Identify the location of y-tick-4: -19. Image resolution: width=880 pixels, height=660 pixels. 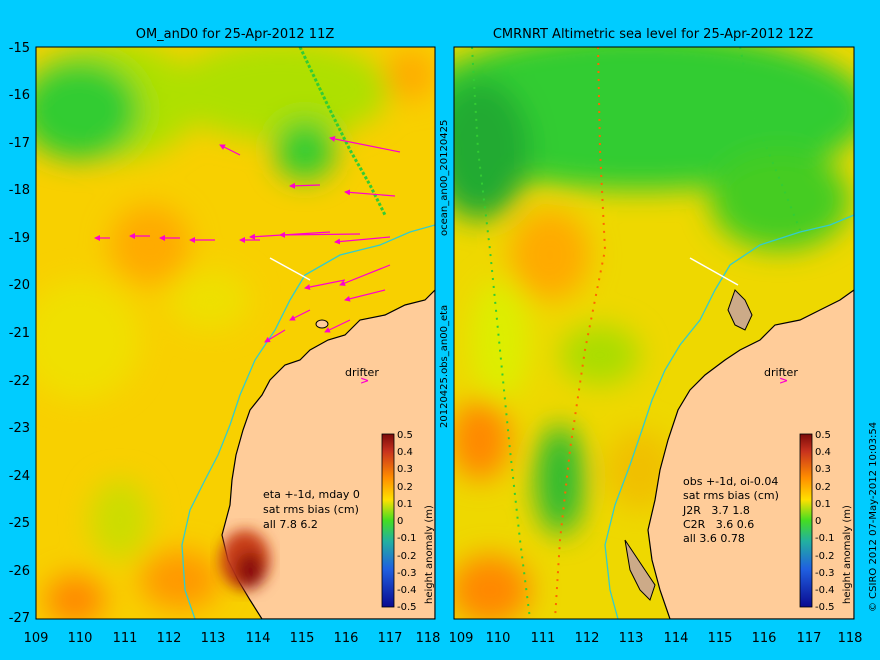
(19, 238).